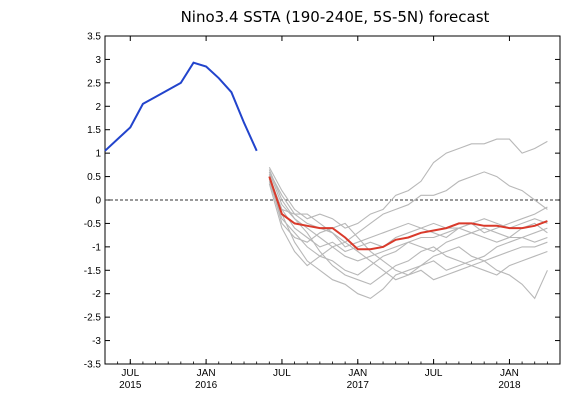  What do you see at coordinates (96, 247) in the screenshot?
I see `y-tick-label: -1` at bounding box center [96, 247].